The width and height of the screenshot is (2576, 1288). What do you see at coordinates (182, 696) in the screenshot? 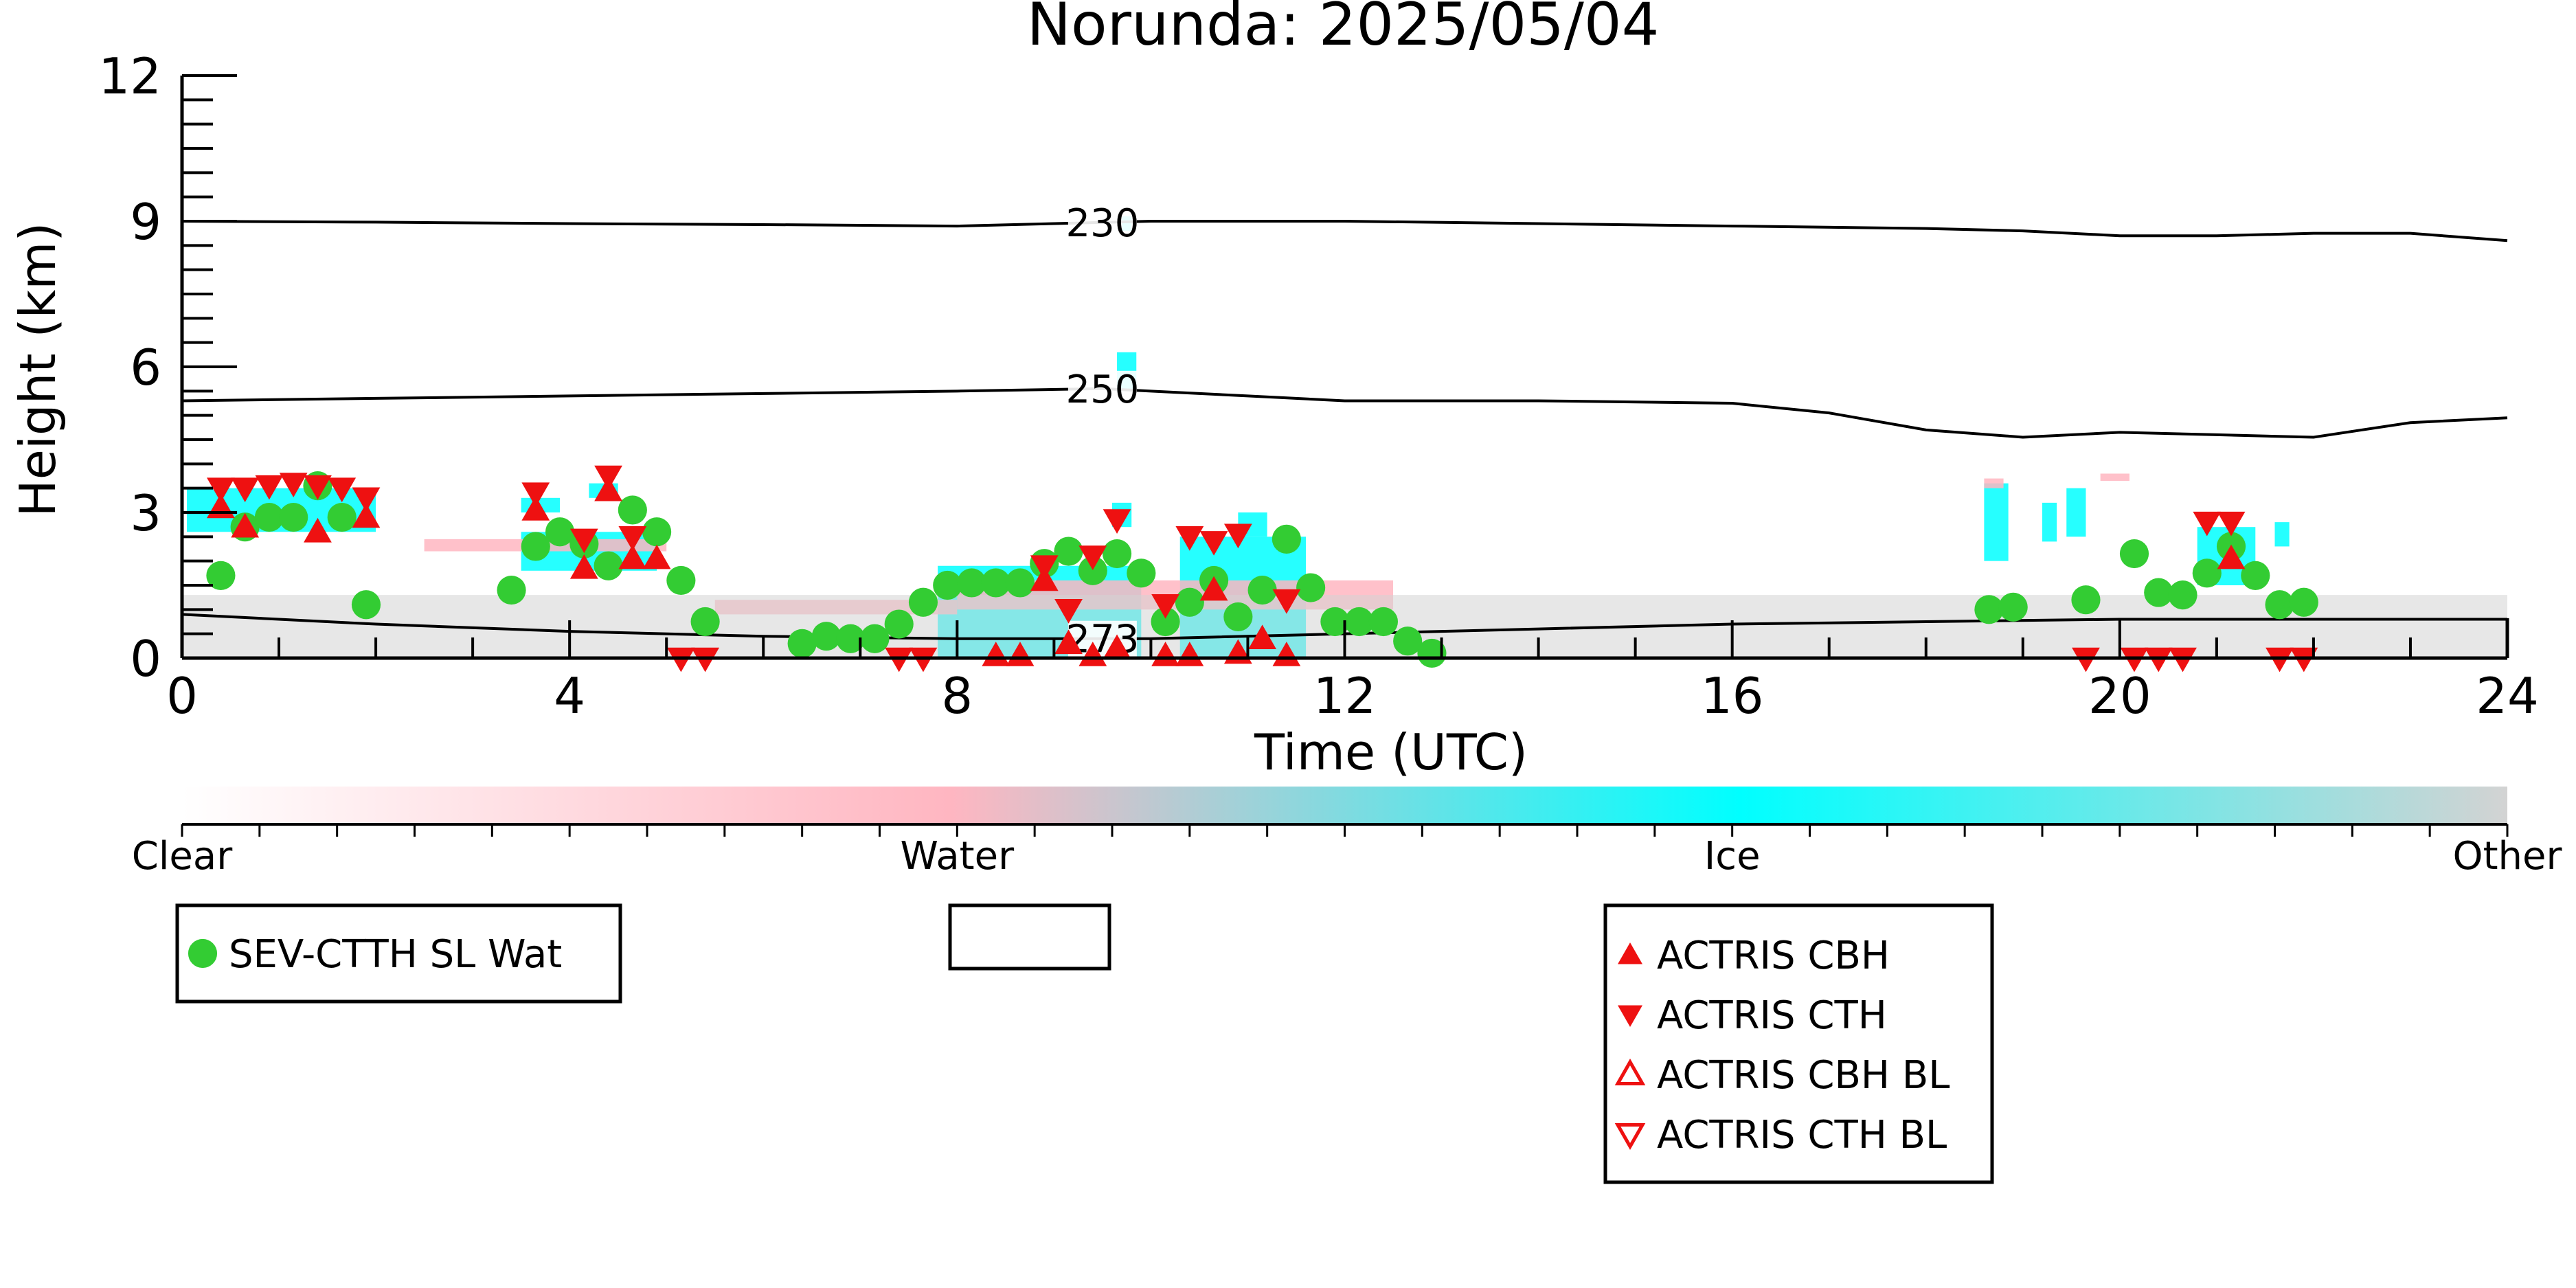
I see `x-tick-label: 0` at bounding box center [182, 696].